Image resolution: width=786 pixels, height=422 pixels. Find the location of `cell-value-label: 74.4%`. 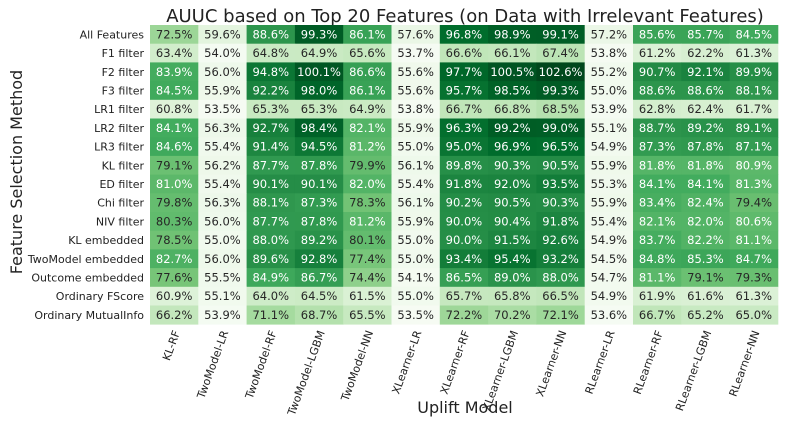

cell-value-label: 74.4% is located at coordinates (367, 277).